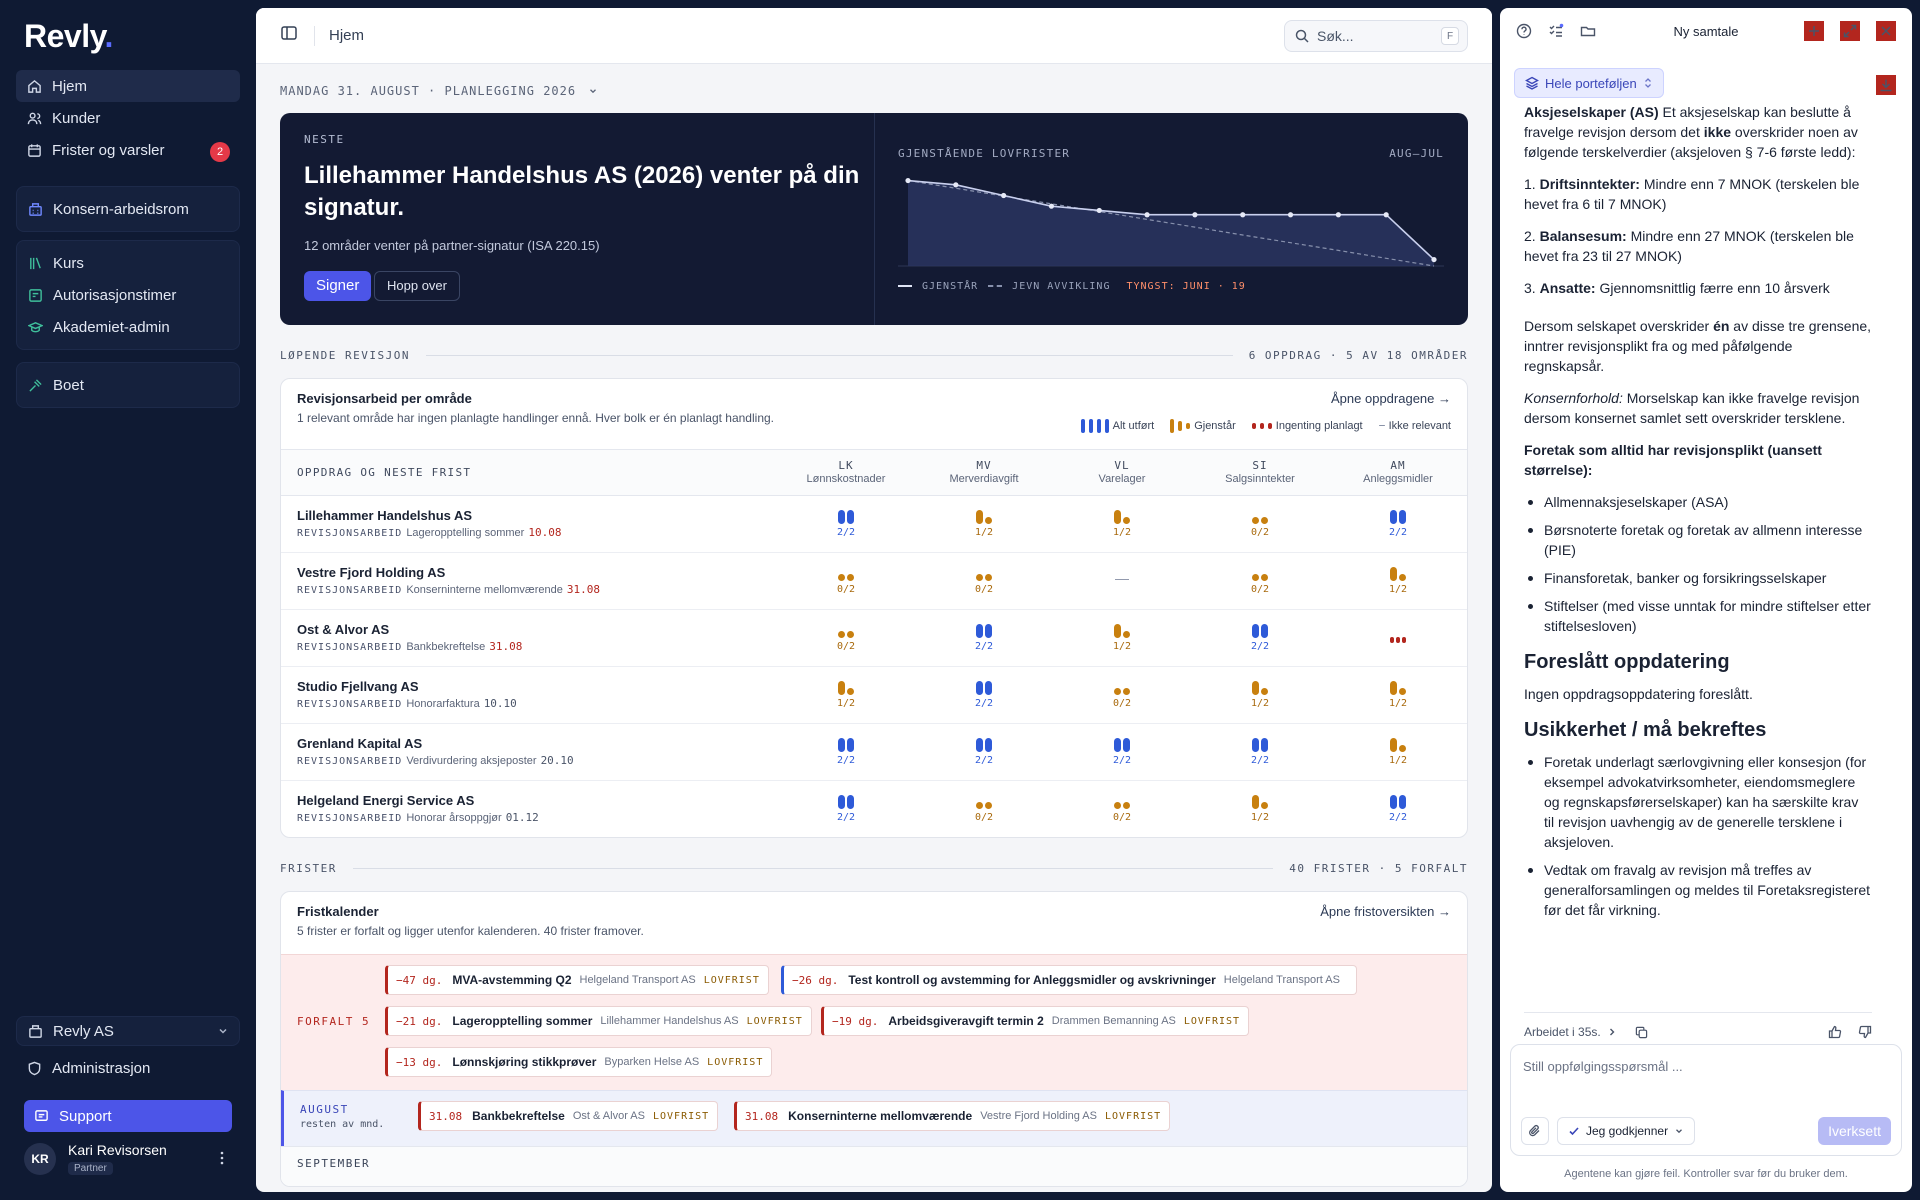  I want to click on logo: Revly., so click(68, 36).